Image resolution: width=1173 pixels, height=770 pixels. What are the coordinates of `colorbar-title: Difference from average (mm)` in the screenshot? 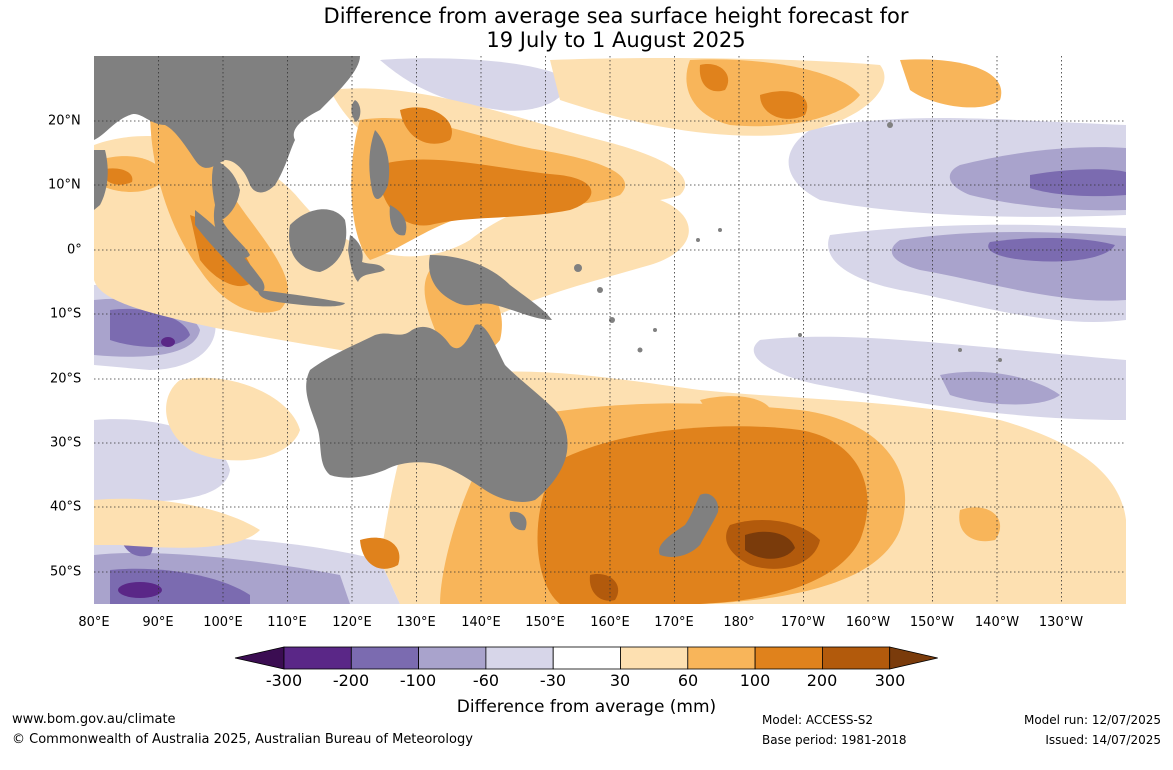 It's located at (586, 707).